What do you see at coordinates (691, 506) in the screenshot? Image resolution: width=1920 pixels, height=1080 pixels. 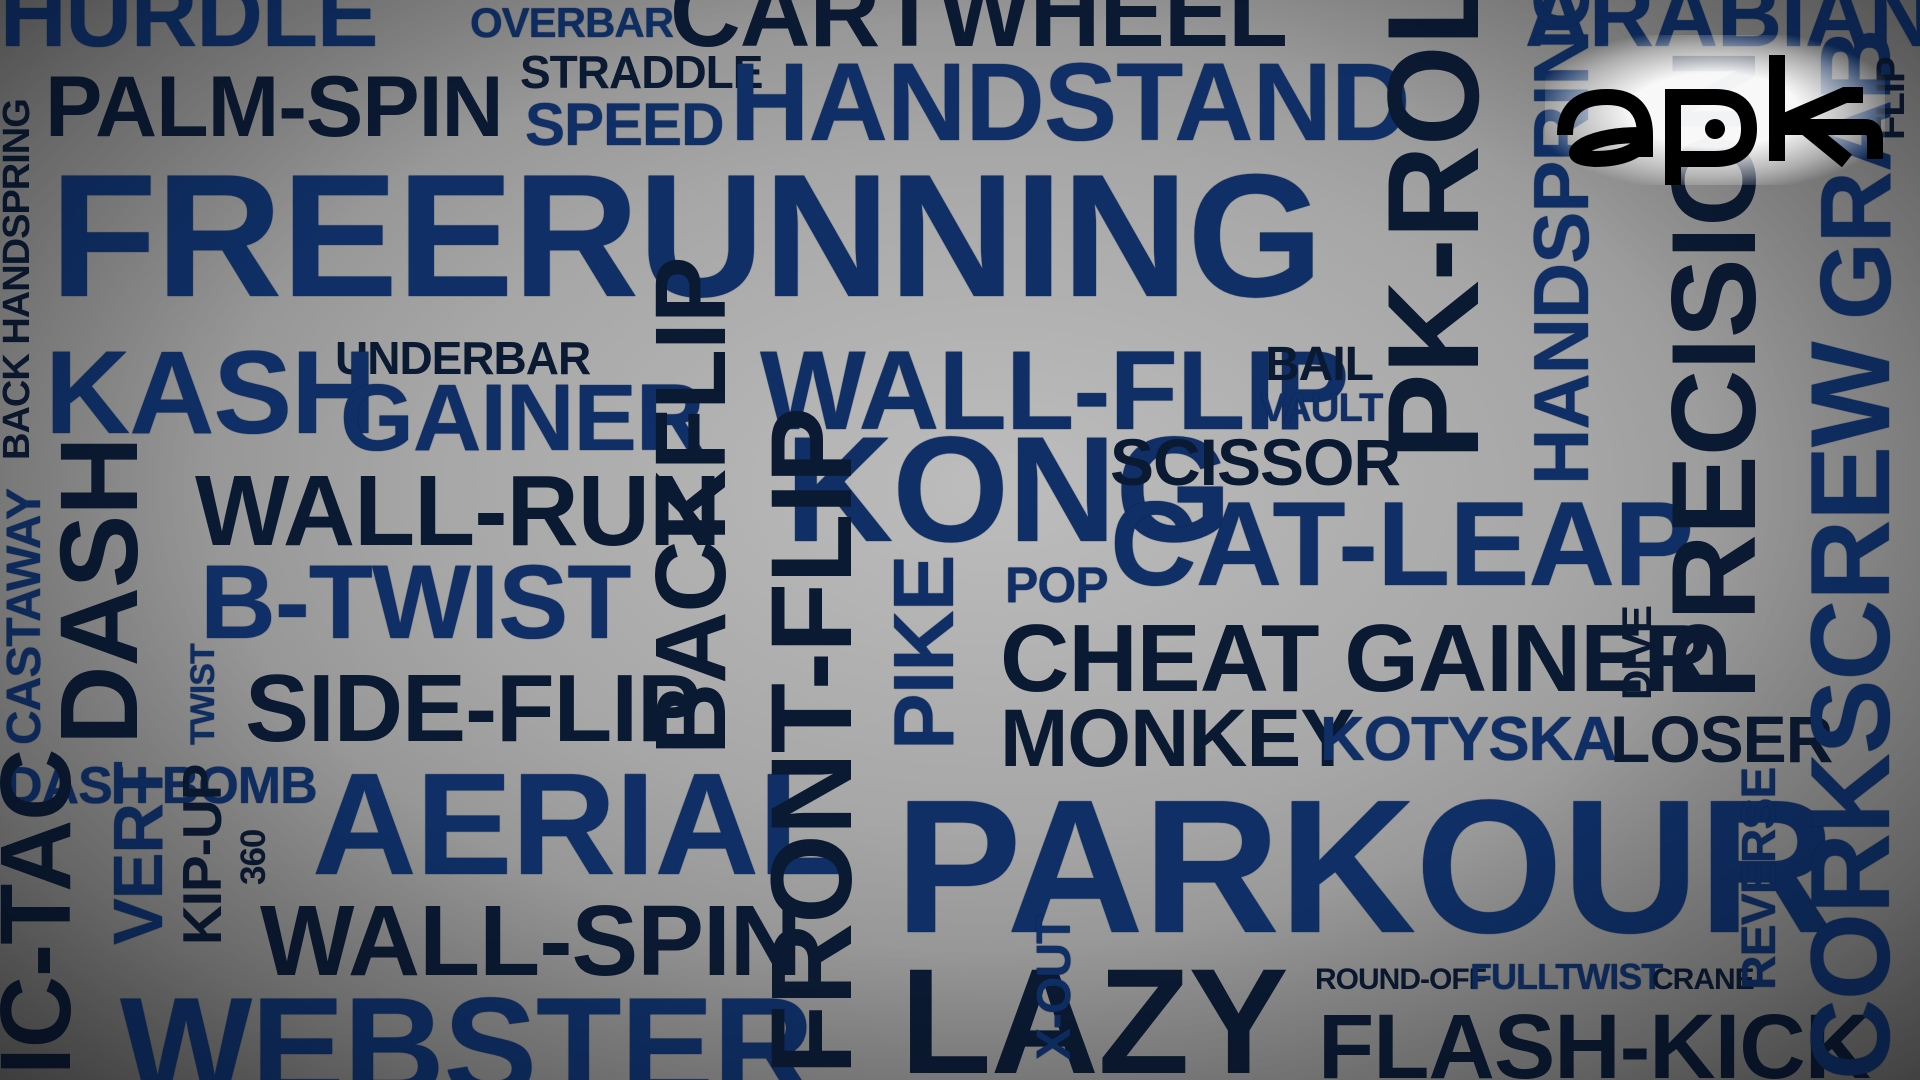 I see `collage-word: BACKFLIP` at bounding box center [691, 506].